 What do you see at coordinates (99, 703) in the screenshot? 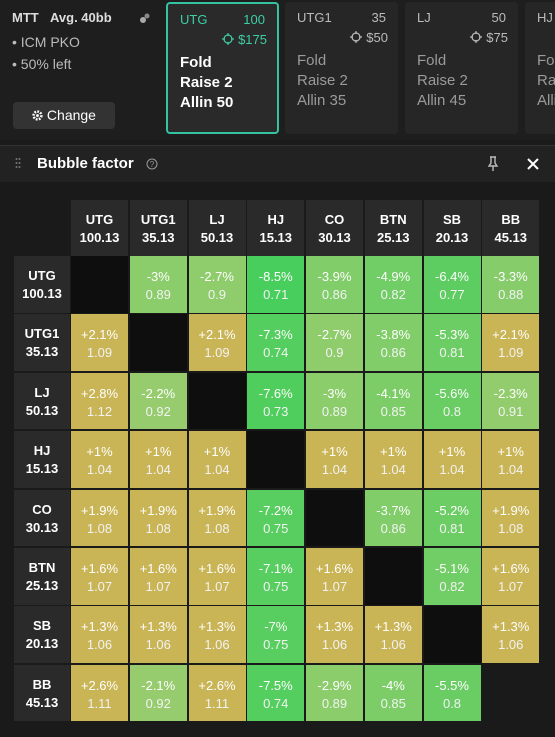
I see `bubble-factor: 1.11` at bounding box center [99, 703].